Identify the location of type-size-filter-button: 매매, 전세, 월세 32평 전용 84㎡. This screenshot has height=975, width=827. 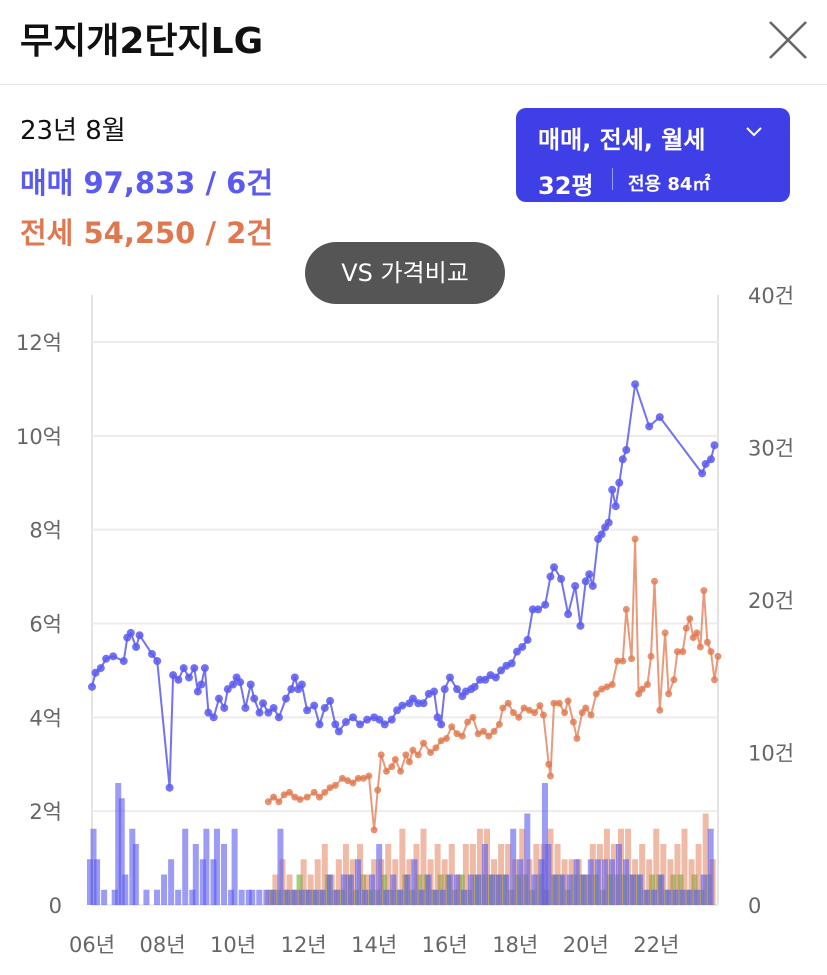
(653, 155).